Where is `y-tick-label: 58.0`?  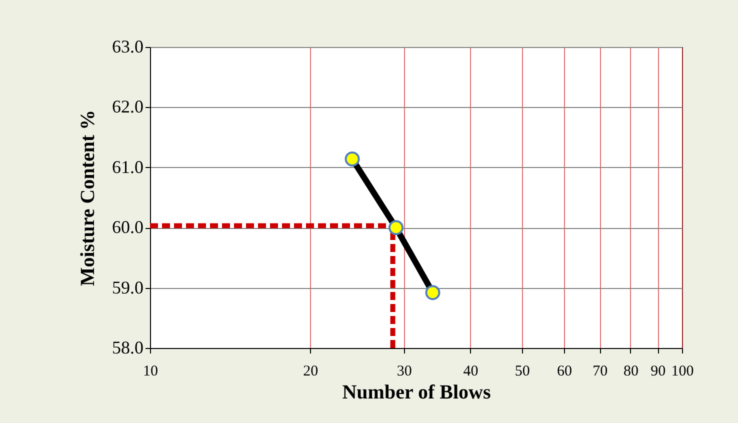
y-tick-label: 58.0 is located at coordinates (128, 348).